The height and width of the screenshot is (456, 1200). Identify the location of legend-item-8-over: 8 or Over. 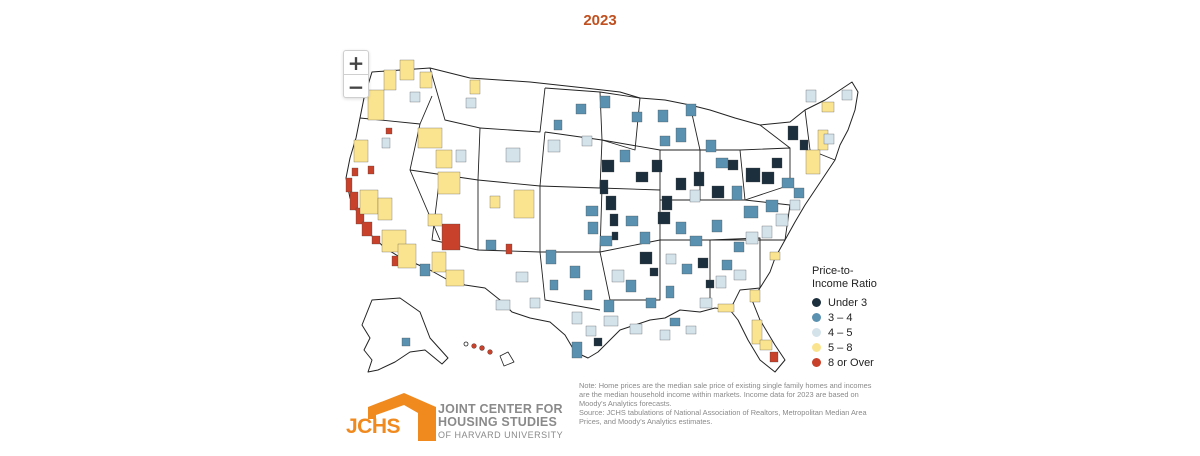
(867, 362).